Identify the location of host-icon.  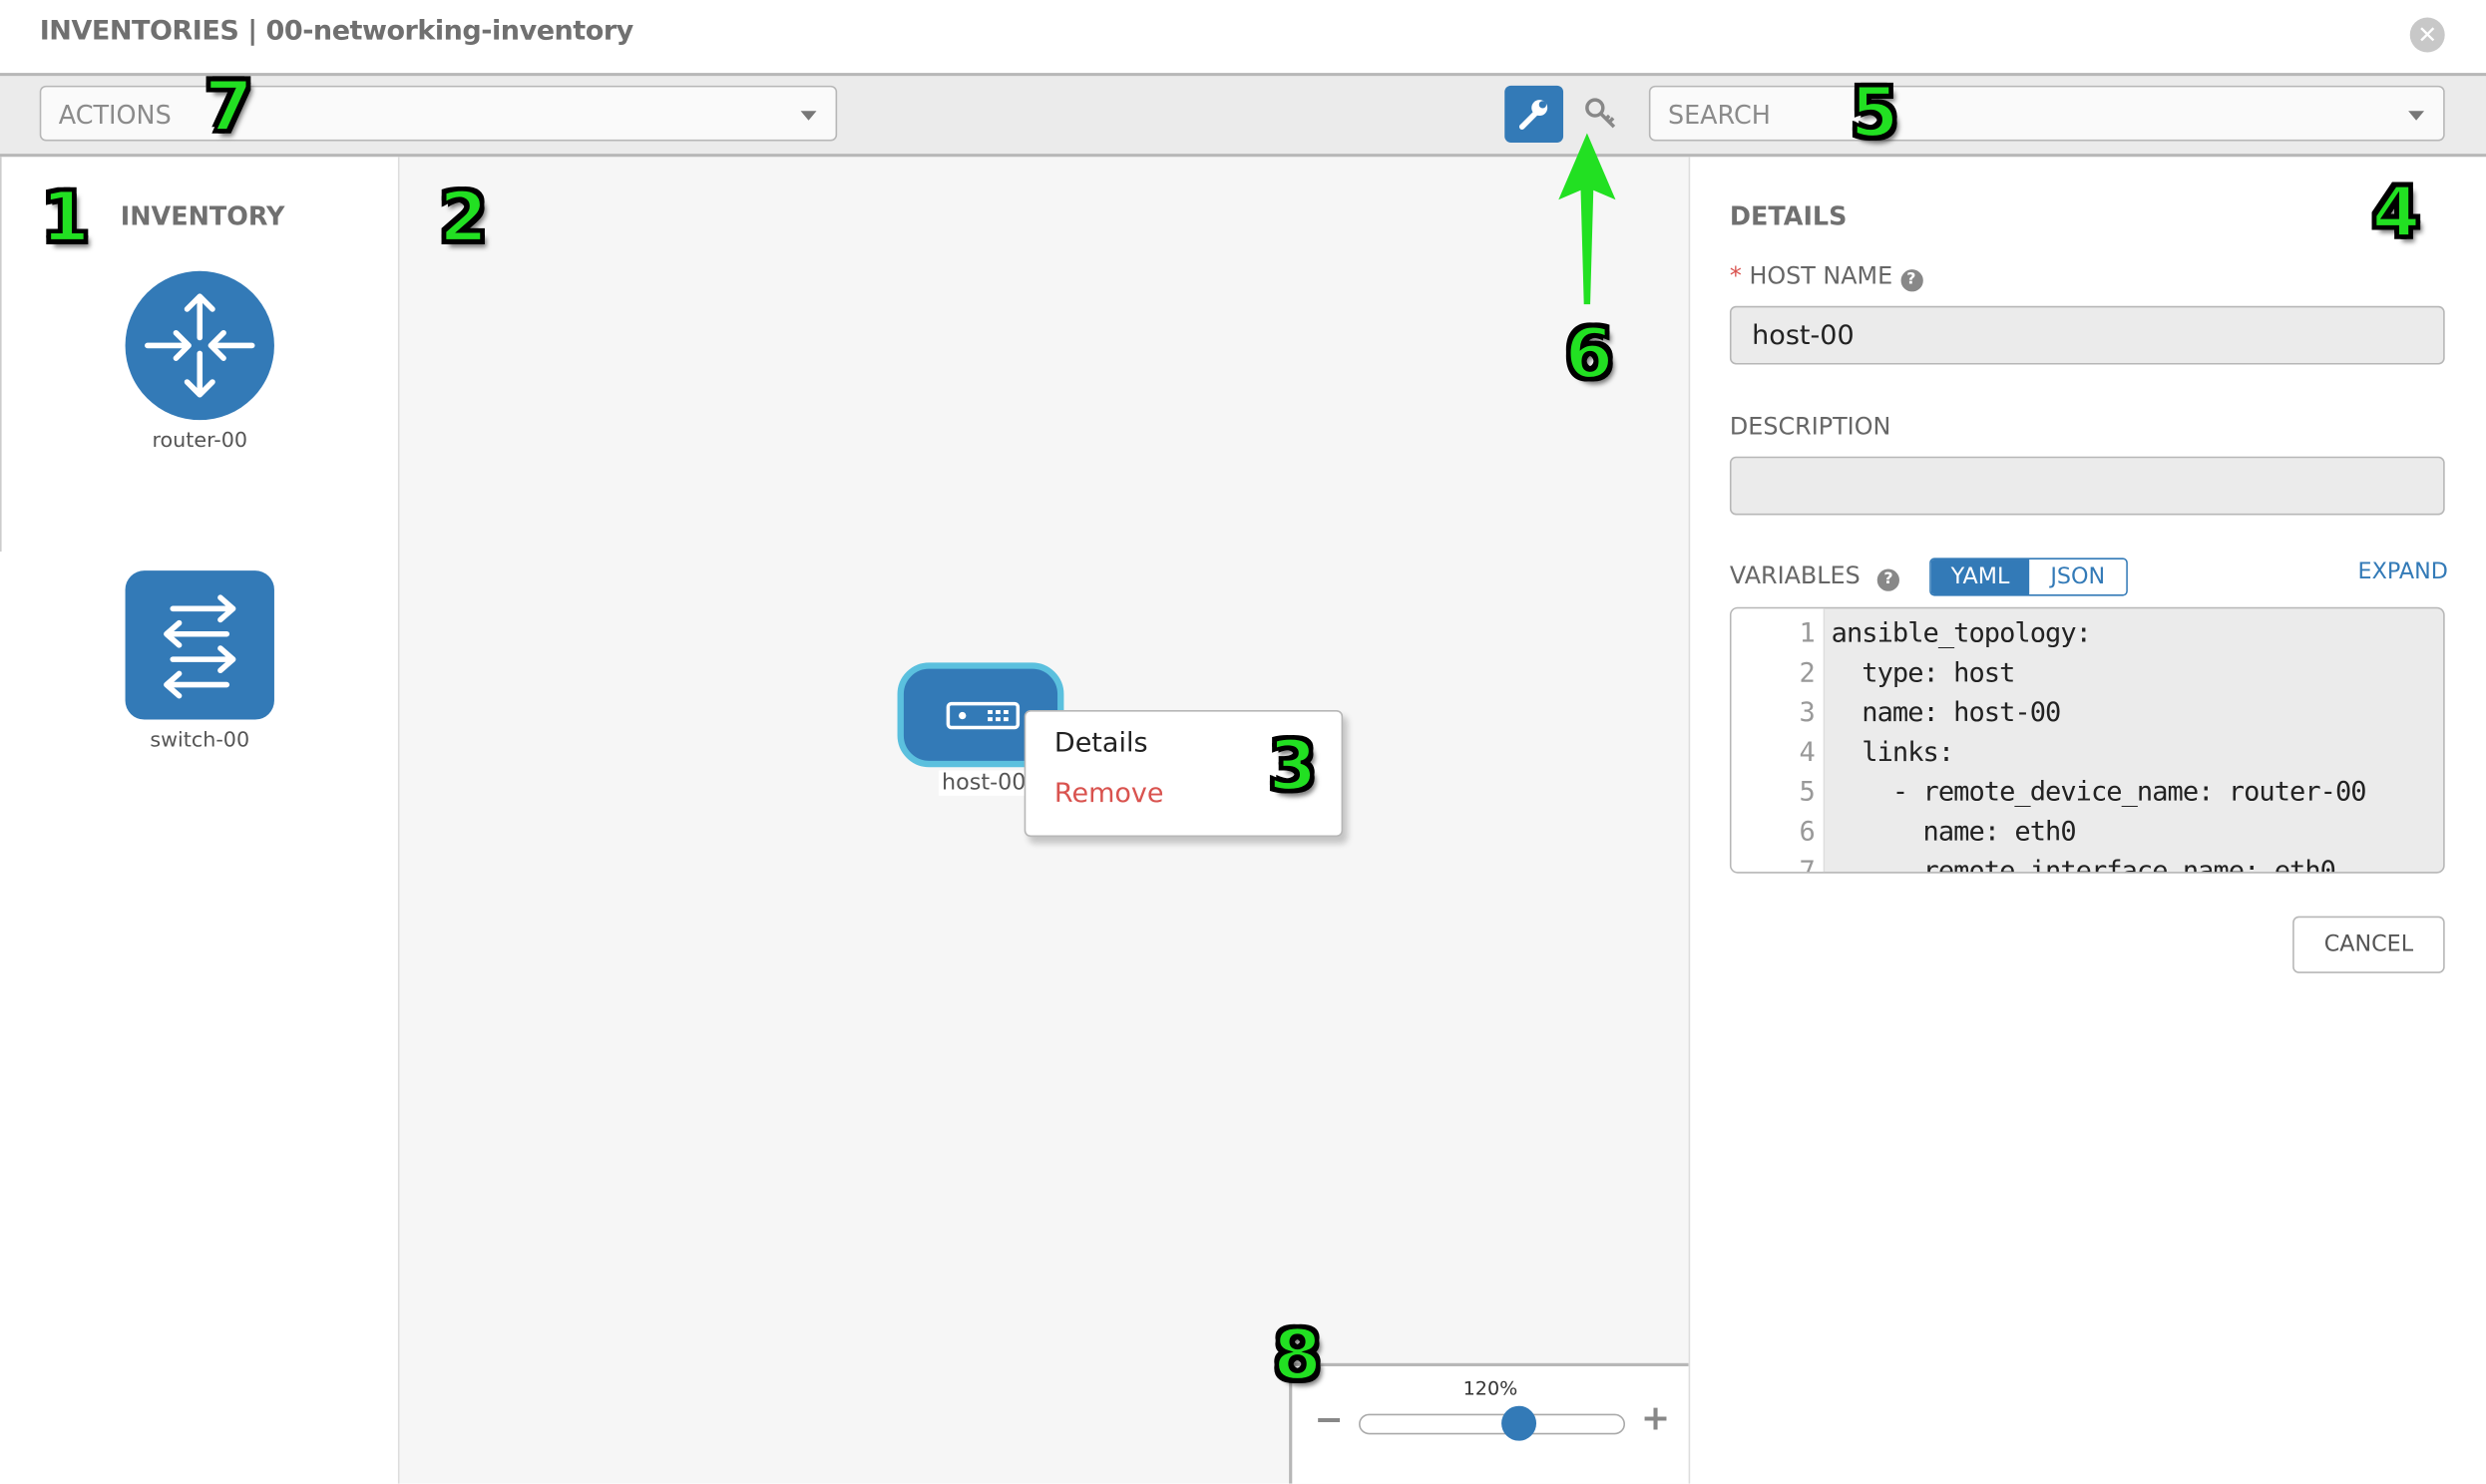
(983, 715).